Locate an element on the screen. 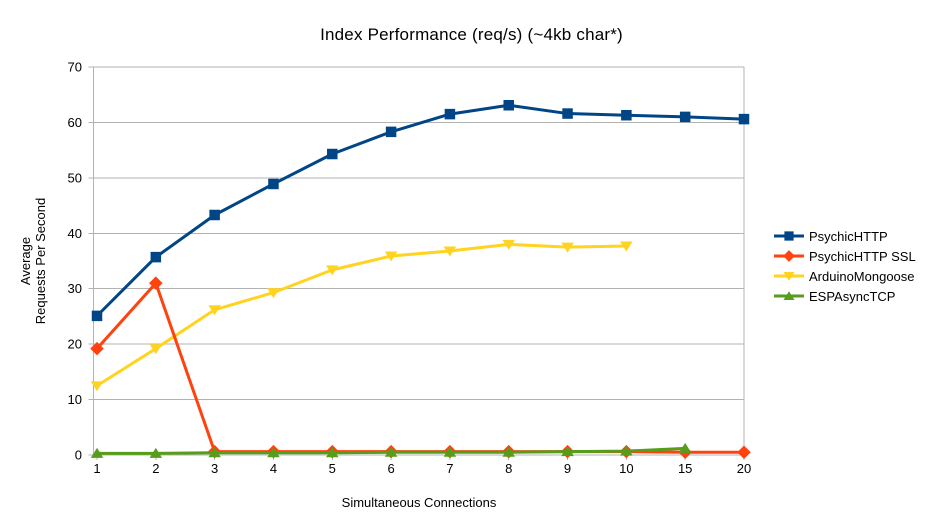 Image resolution: width=943 pixels, height=530 pixels. y-tick-label: 0 is located at coordinates (78, 455).